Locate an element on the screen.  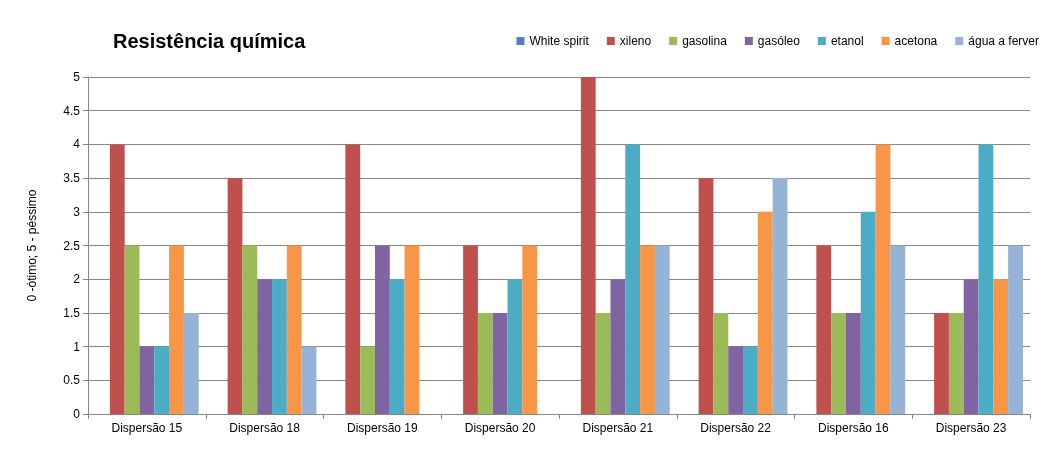
legend-label: White spirit is located at coordinates (559, 41).